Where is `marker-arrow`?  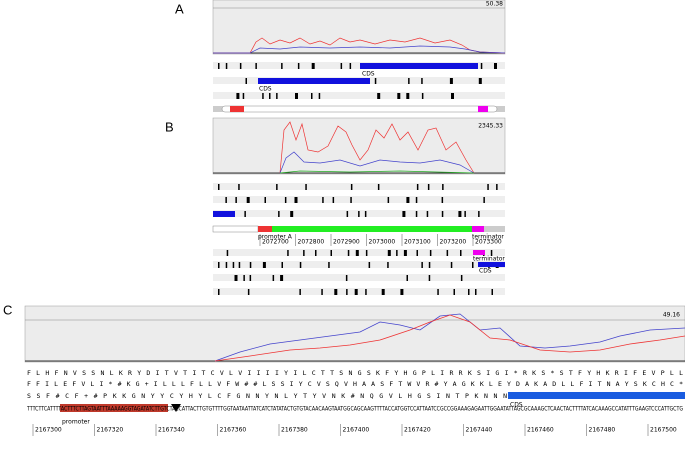
marker-arrow is located at coordinates (176, 408).